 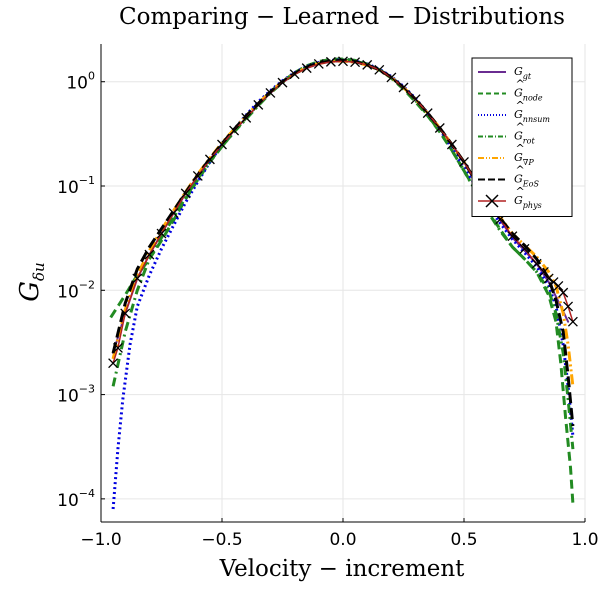 What do you see at coordinates (510, 197) in the screenshot?
I see `legend-item: Gphys^` at bounding box center [510, 197].